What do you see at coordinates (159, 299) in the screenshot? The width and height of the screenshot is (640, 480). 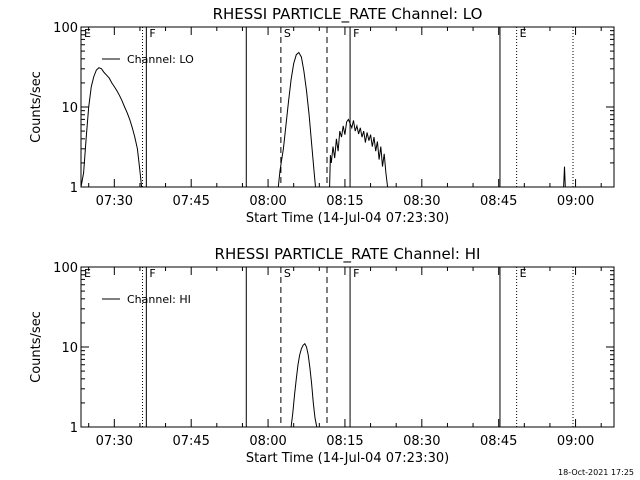 I see `legend-label: Channel: HI` at bounding box center [159, 299].